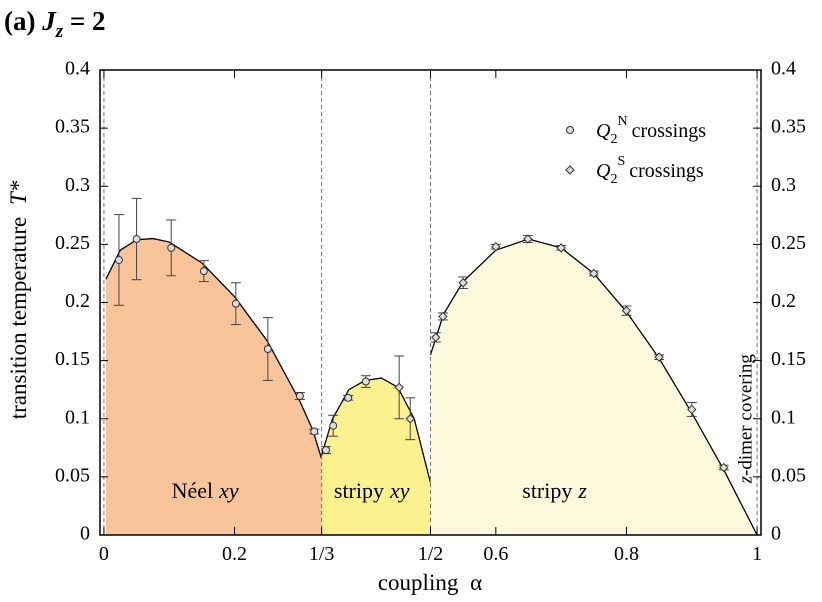 Image resolution: width=822 pixels, height=602 pixels. What do you see at coordinates (626, 554) in the screenshot?
I see `x-tick-label: 0.8` at bounding box center [626, 554].